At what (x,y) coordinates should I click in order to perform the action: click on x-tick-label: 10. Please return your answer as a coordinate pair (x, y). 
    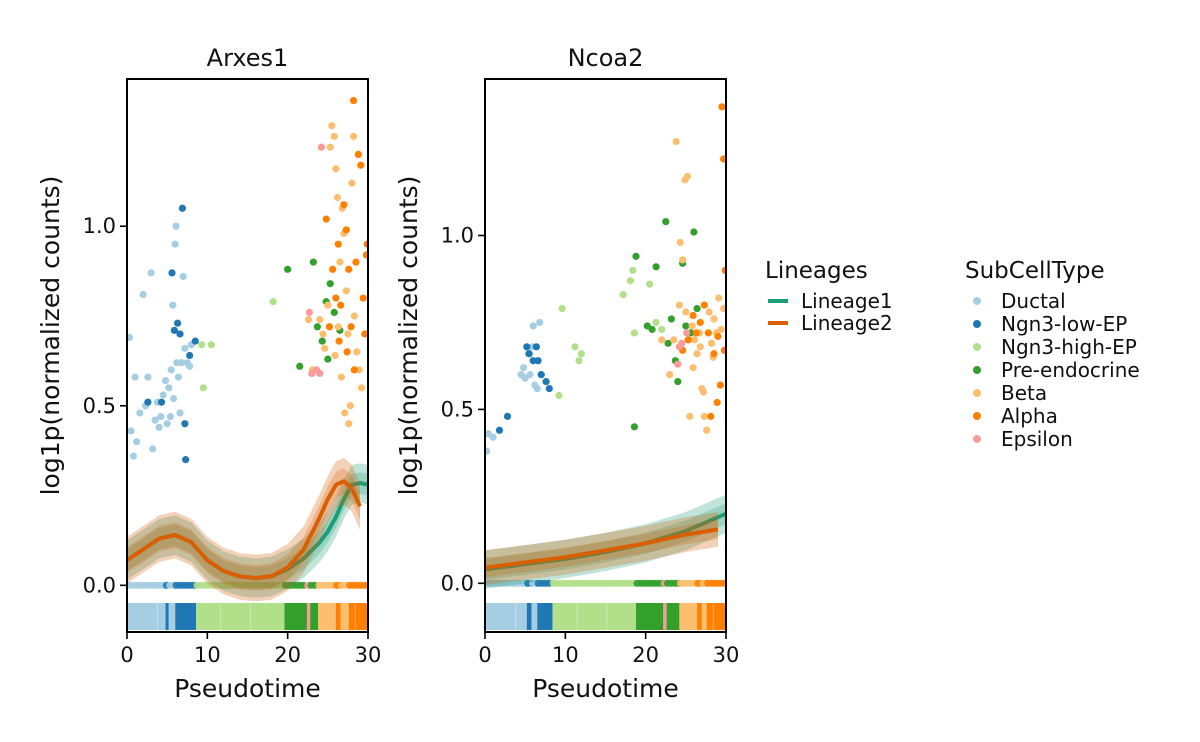
    Looking at the image, I should click on (207, 655).